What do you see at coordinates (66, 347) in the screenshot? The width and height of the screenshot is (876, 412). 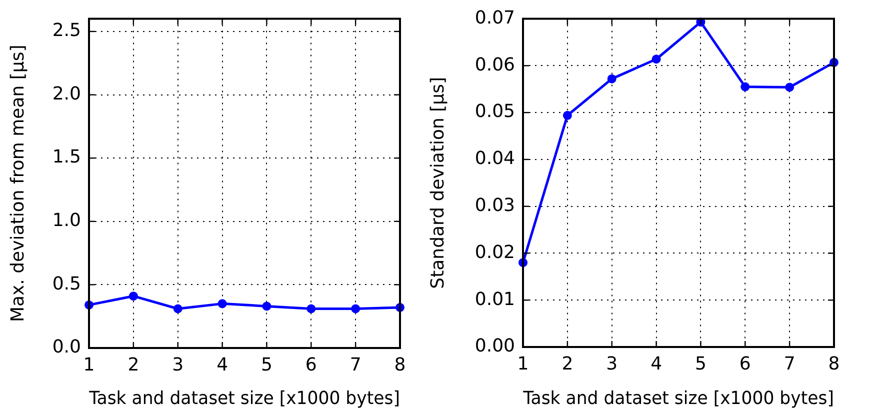 I see `y-tick-label: 0.0` at bounding box center [66, 347].